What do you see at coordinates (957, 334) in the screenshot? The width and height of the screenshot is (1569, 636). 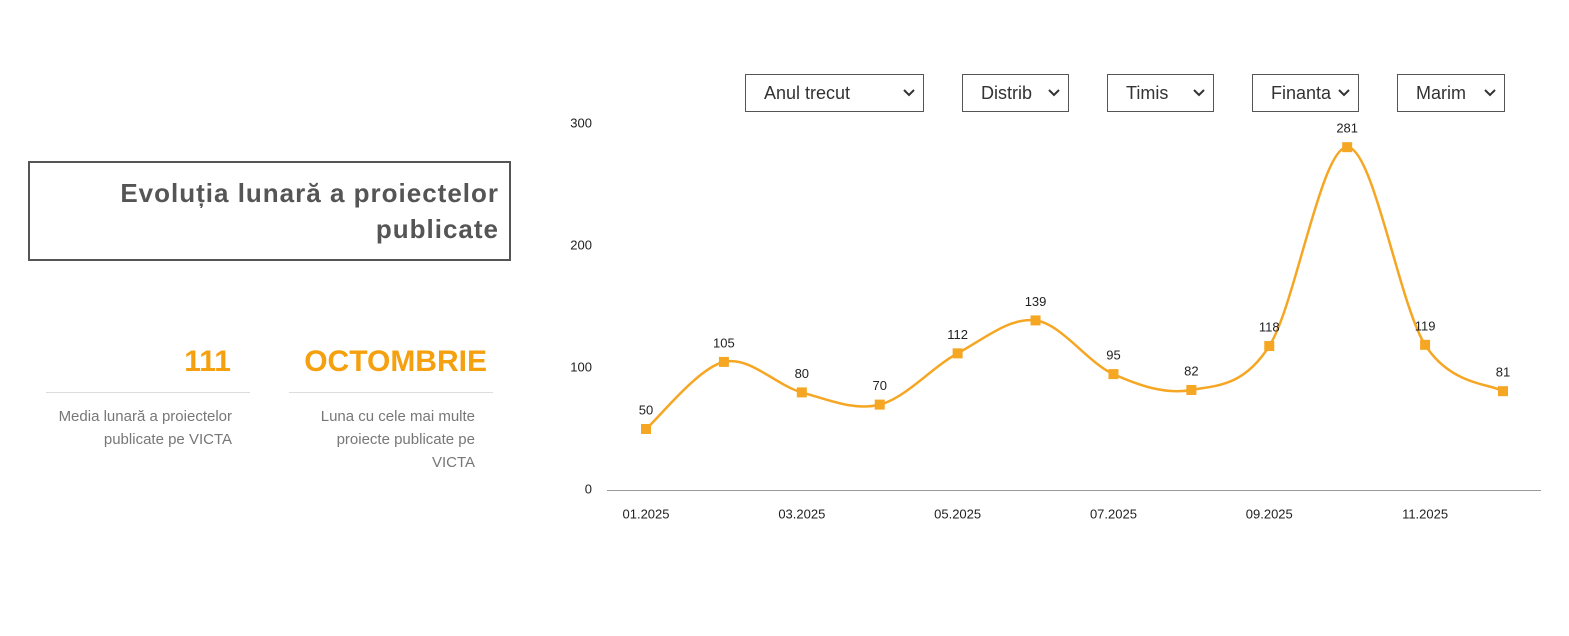 I see `data-label: 112` at bounding box center [957, 334].